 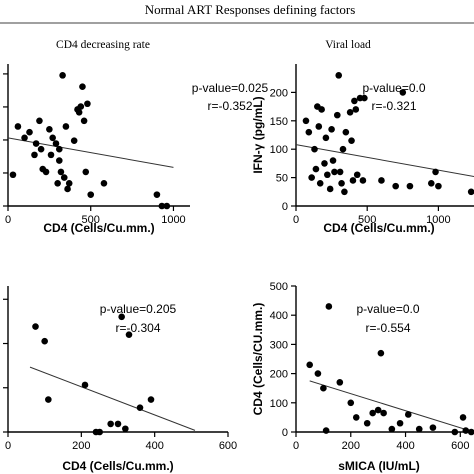 I want to click on y-tick-label: 150, so click(x=279, y=122).